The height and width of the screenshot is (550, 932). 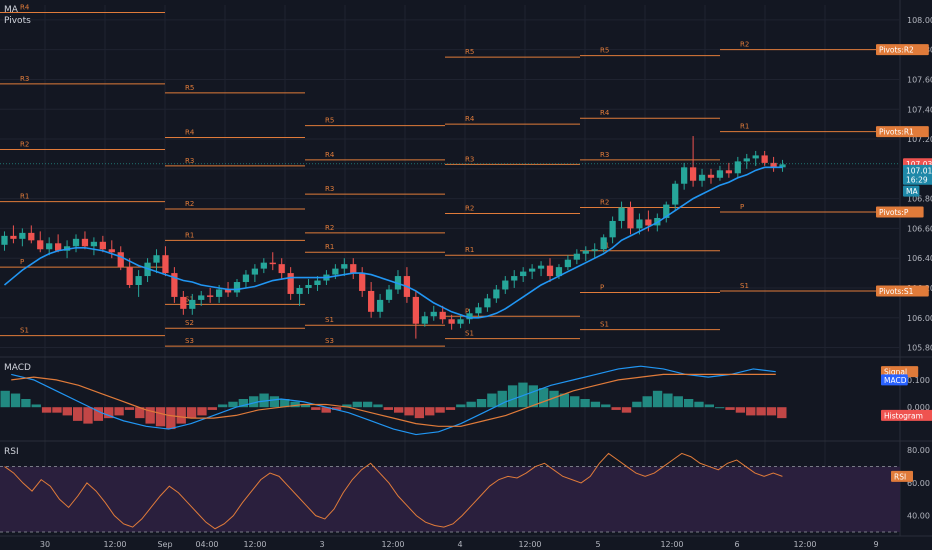 What do you see at coordinates (918, 516) in the screenshot?
I see `rsi-tick-label: 40.00` at bounding box center [918, 516].